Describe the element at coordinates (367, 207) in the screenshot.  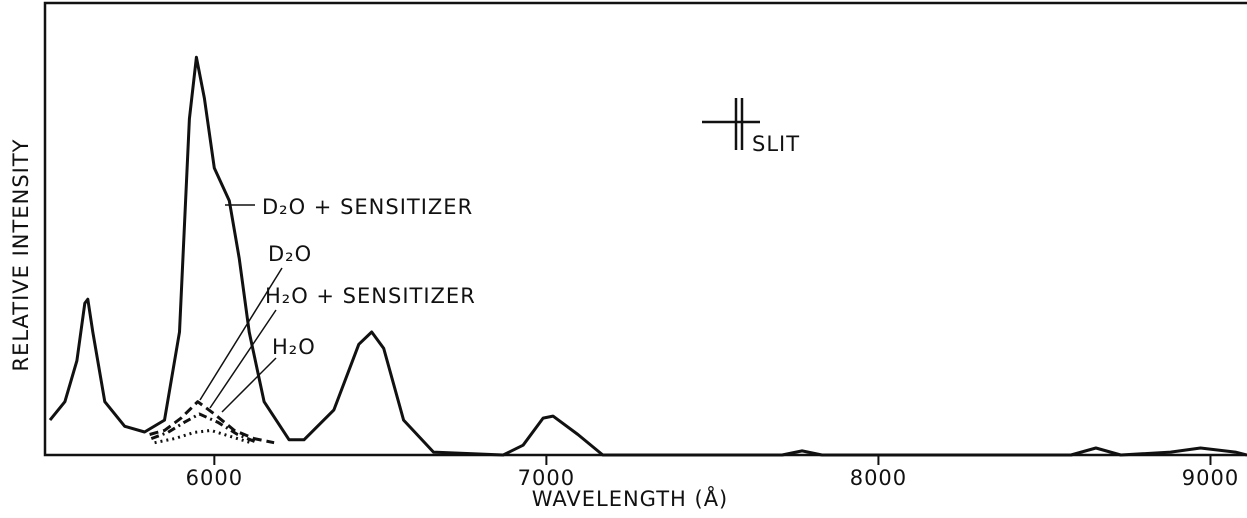
I see `series-label: D₂O + SENSITIZER` at that location.